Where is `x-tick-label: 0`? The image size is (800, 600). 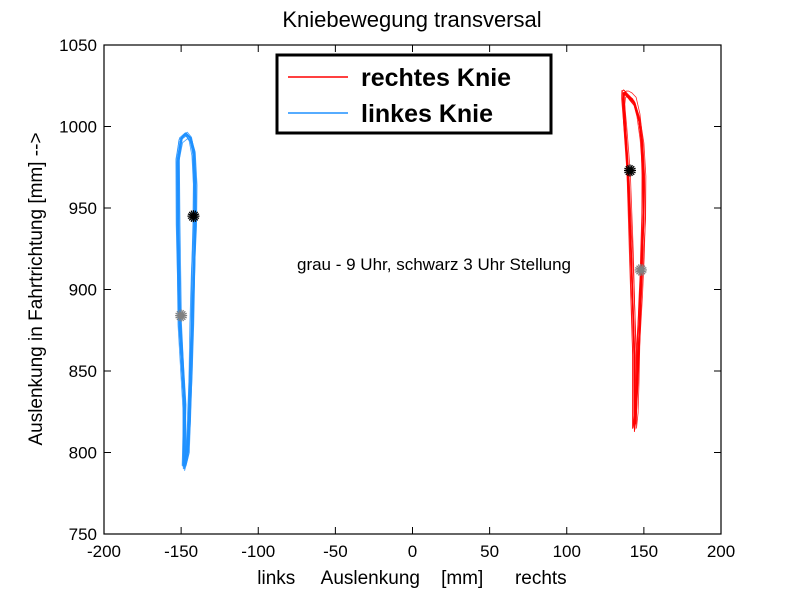
x-tick-label: 0 is located at coordinates (412, 551).